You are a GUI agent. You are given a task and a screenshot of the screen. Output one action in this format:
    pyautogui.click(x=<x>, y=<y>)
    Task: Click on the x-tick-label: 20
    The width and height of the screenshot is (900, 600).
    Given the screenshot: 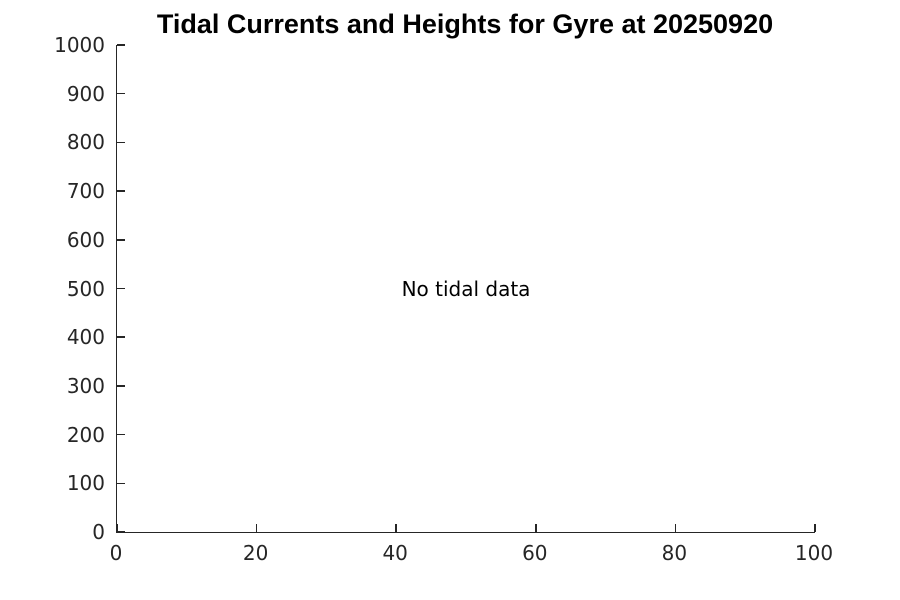 What is the action you would take?
    pyautogui.click(x=255, y=553)
    